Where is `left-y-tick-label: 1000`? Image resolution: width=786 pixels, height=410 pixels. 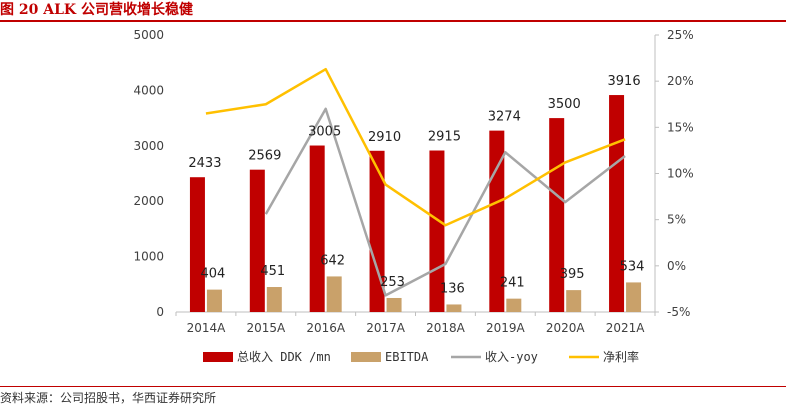 left-y-tick-label: 1000 is located at coordinates (148, 257).